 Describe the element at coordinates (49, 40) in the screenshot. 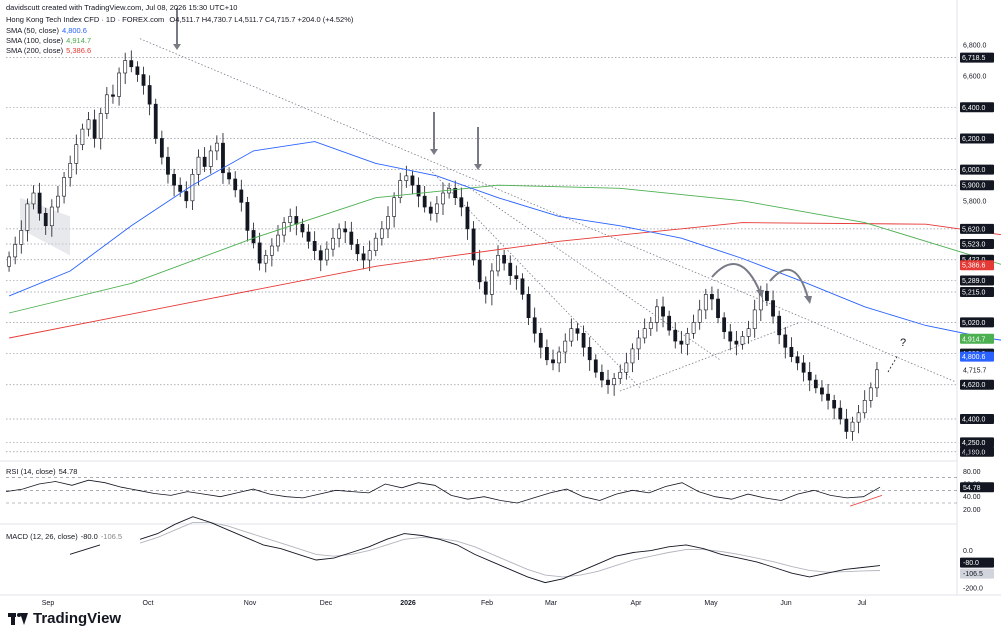

I see `sma100-legend: SMA (100, close) 4,914.7` at that location.